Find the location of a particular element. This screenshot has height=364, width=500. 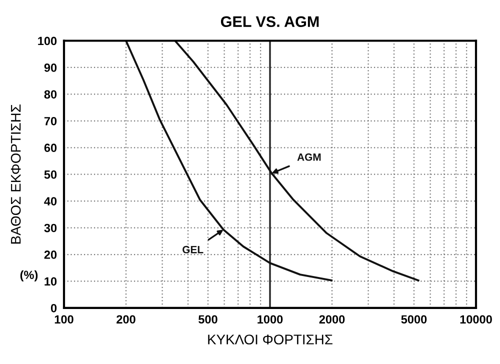

y-tick-label: 80 is located at coordinates (50, 94).